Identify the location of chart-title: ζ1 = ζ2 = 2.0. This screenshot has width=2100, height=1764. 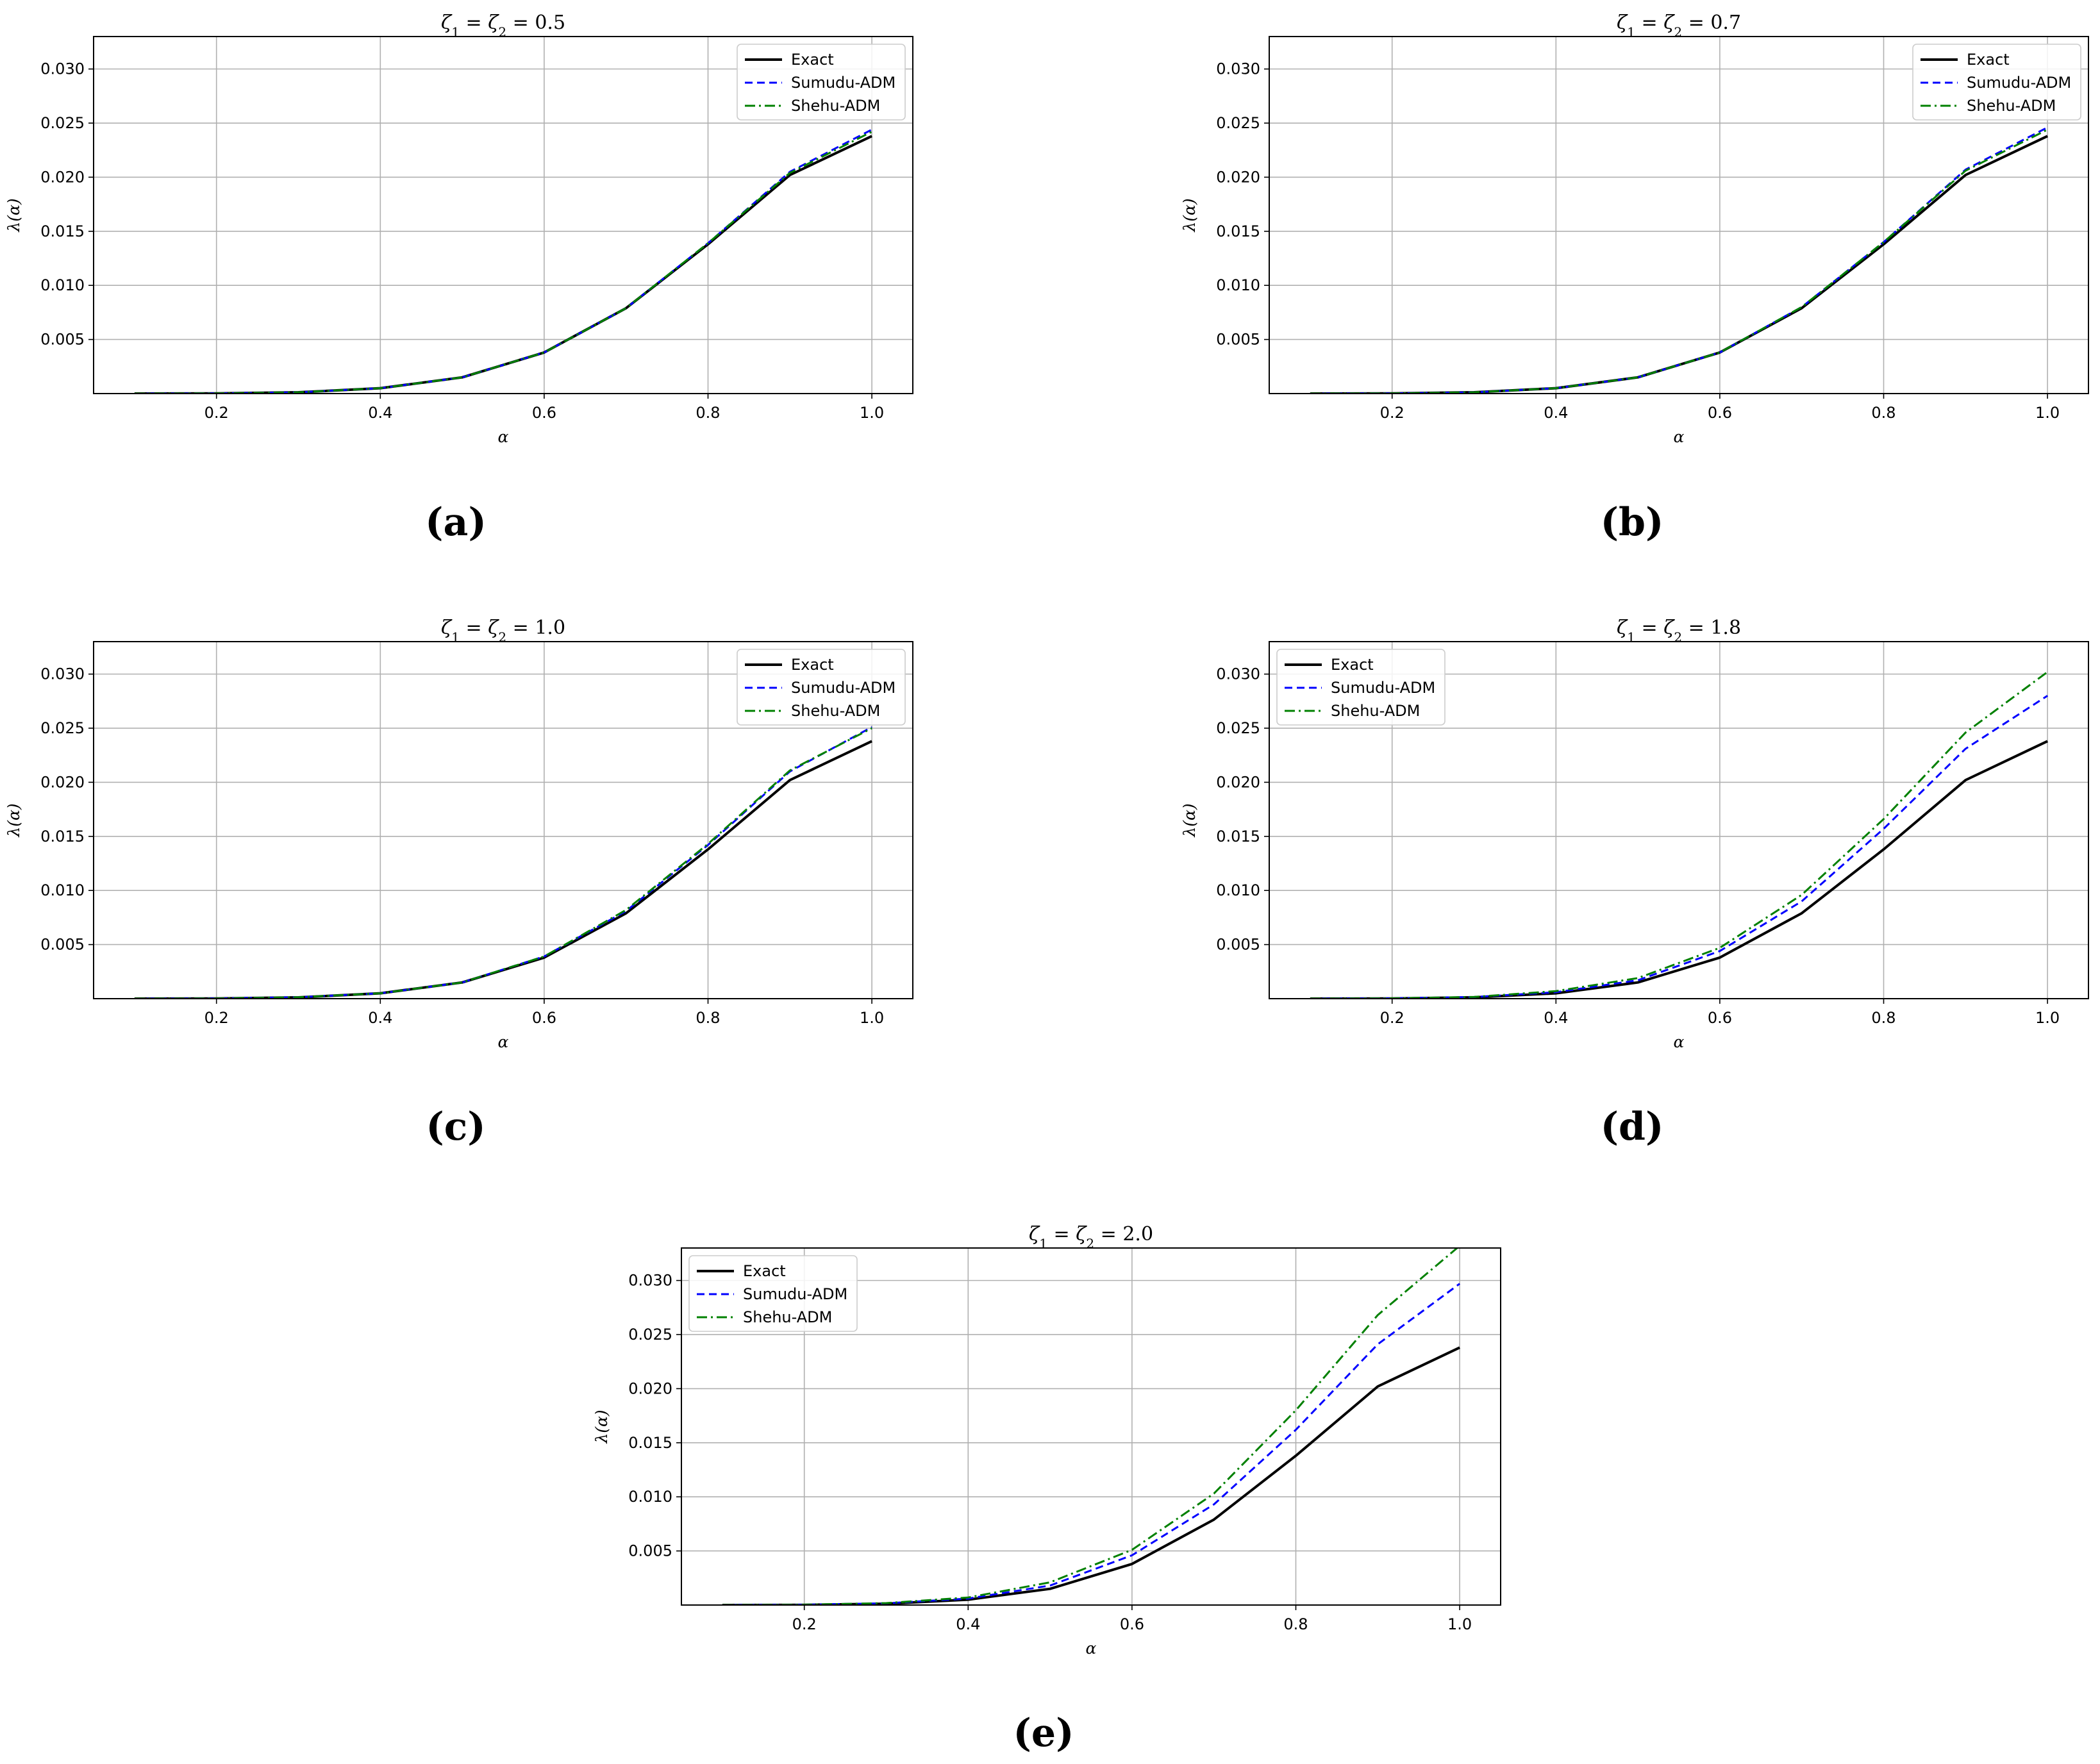
(1091, 1237).